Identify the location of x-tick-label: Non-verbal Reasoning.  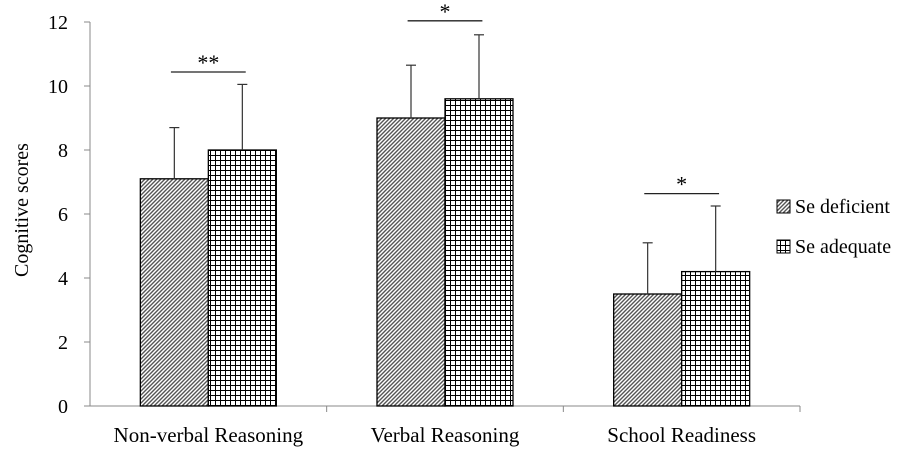
(209, 435).